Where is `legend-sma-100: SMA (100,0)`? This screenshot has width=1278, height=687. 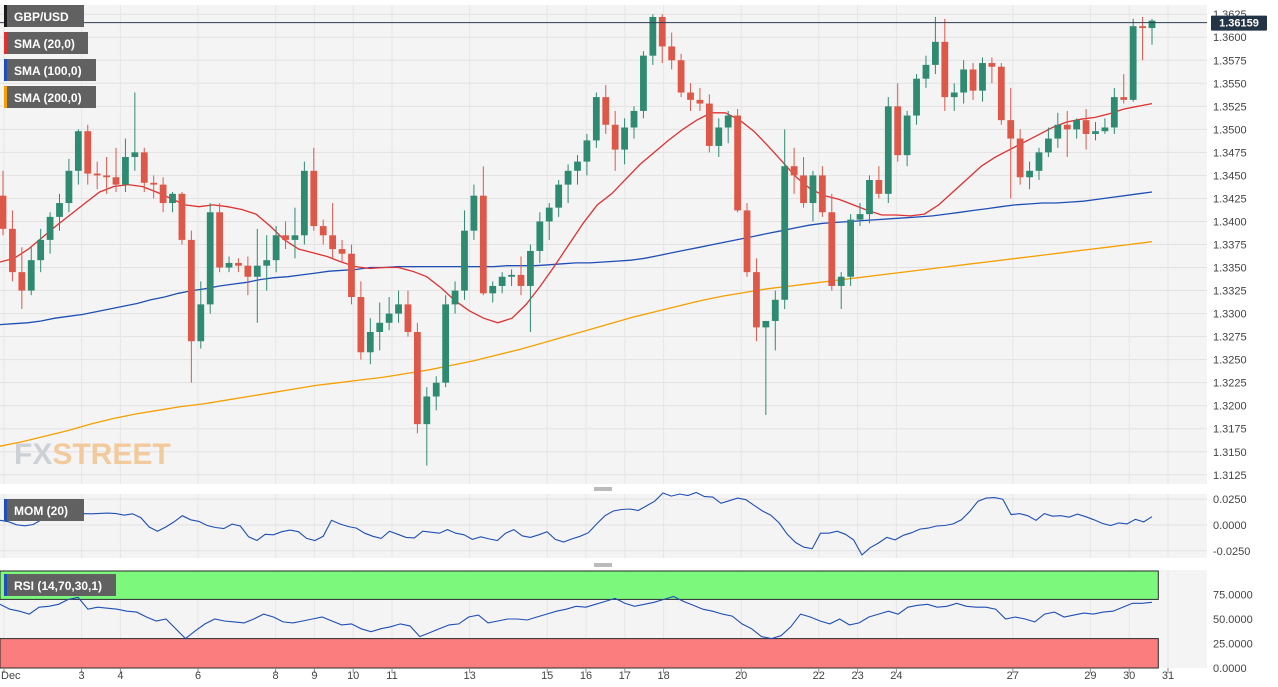
legend-sma-100: SMA (100,0) is located at coordinates (50, 70).